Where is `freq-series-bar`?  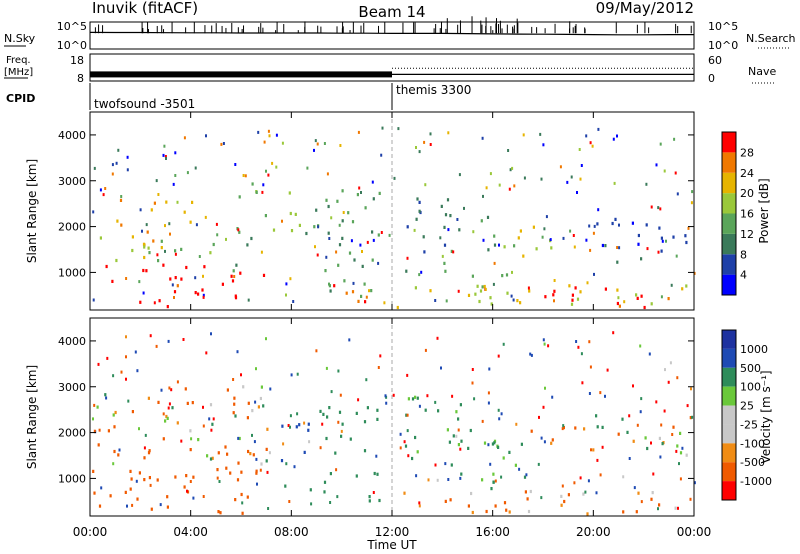 freq-series-bar is located at coordinates (241, 74).